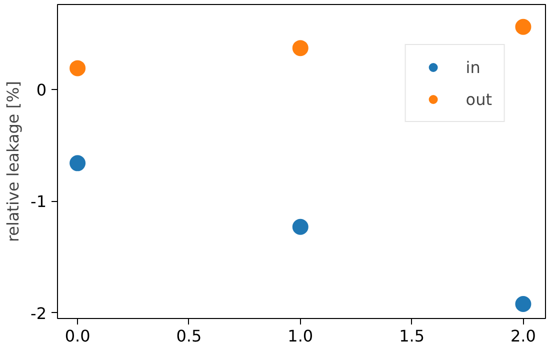 The height and width of the screenshot is (344, 551). I want to click on y-axis-title: relative leakage [%], so click(13, 161).